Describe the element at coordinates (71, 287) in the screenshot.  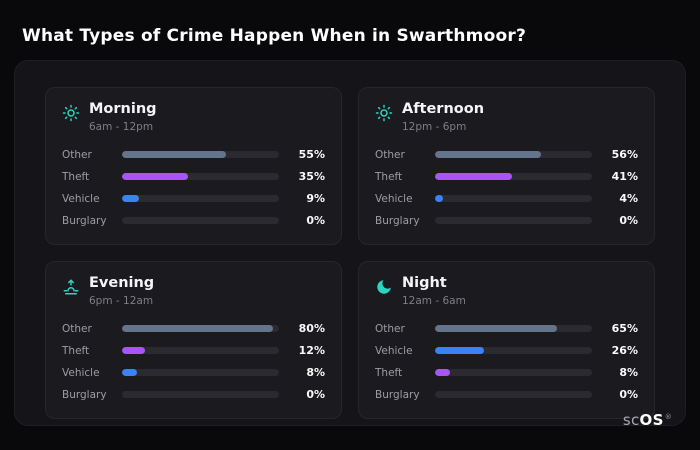
I see `sunrise-icon` at that location.